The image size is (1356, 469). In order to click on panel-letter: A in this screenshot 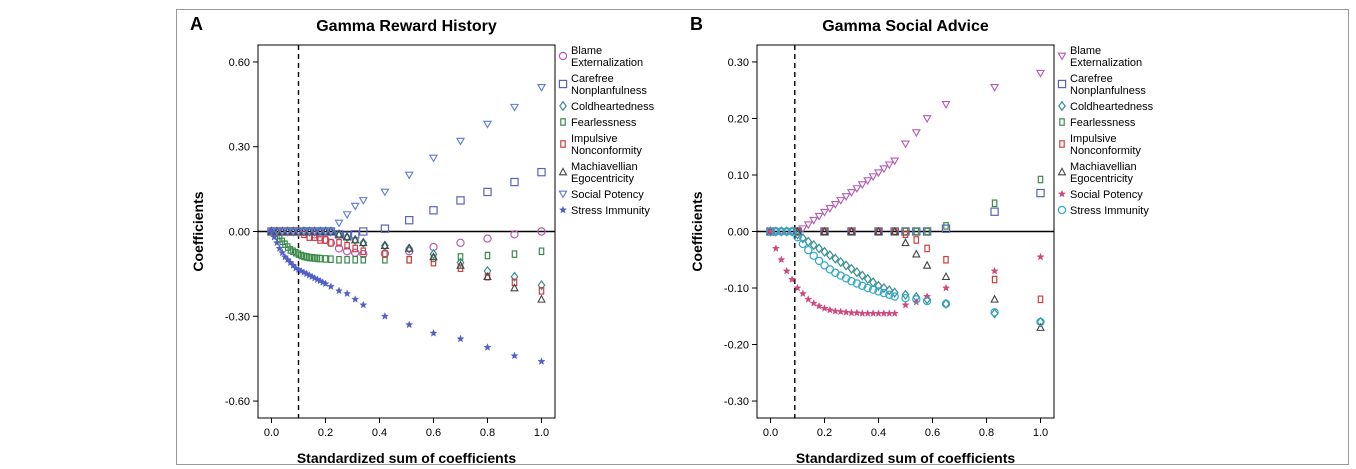, I will do `click(196, 24)`.